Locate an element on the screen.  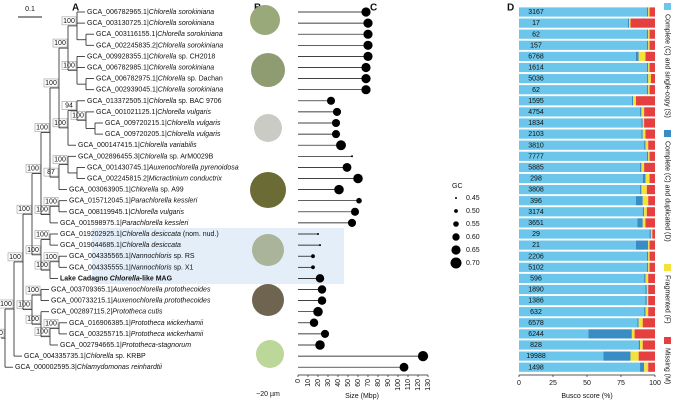
label-part: GCA_004335565.1| is located at coordinates (100, 256).